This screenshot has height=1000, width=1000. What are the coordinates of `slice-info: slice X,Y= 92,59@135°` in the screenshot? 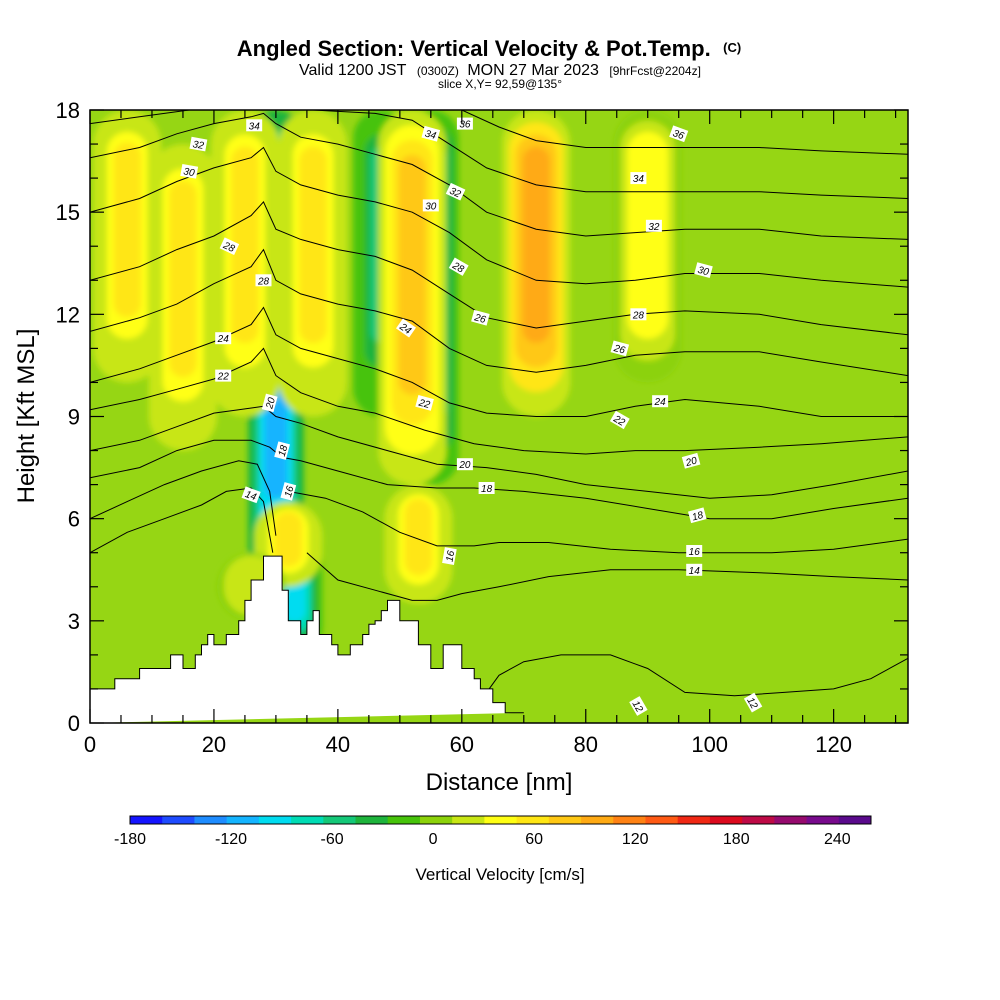 It's located at (500, 84).